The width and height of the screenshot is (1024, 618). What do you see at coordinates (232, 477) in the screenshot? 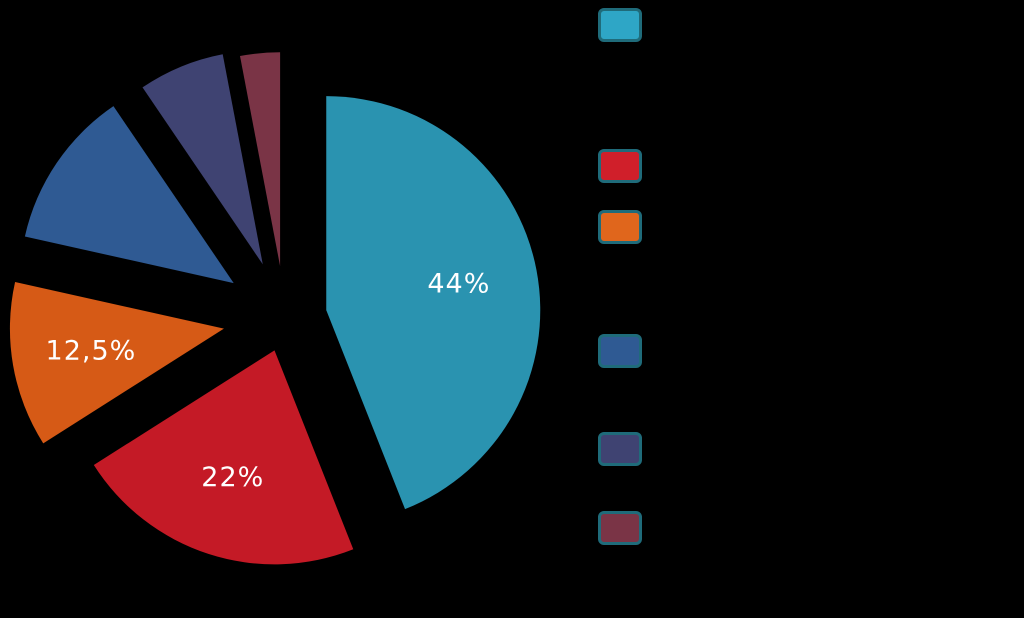
I see `pie-slice-label-2: 22%` at bounding box center [232, 477].